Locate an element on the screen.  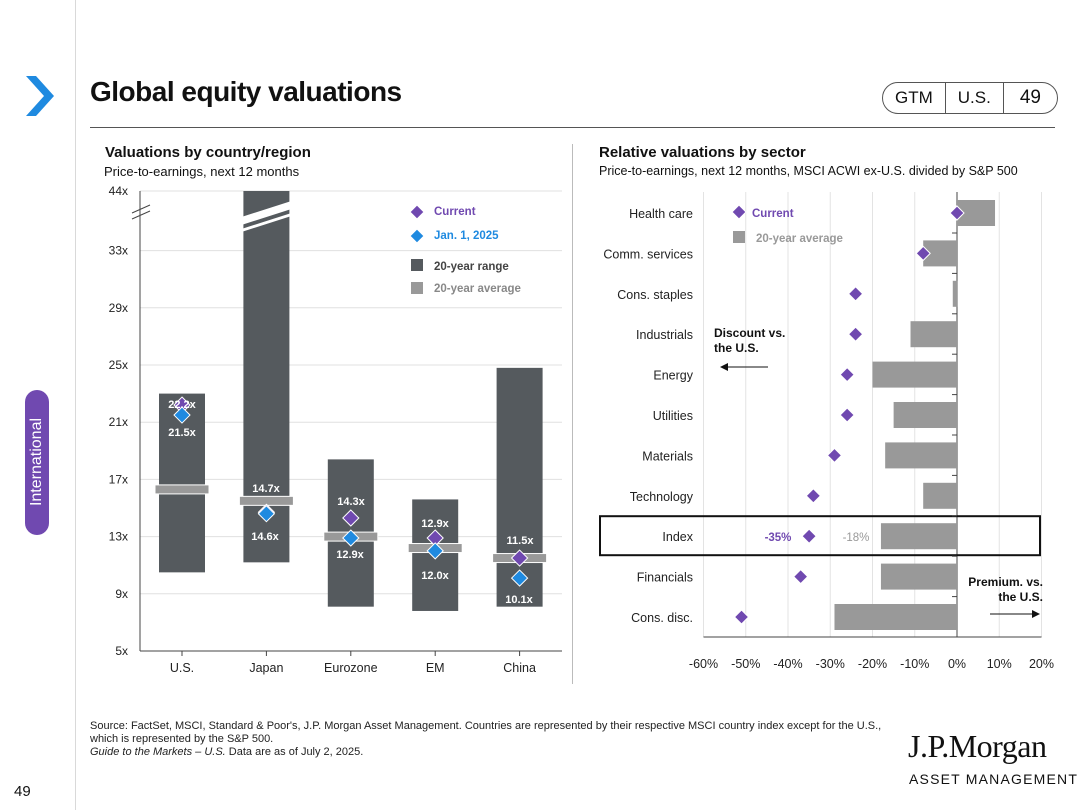
jan-value-label: 10.1x is located at coordinates (519, 600).